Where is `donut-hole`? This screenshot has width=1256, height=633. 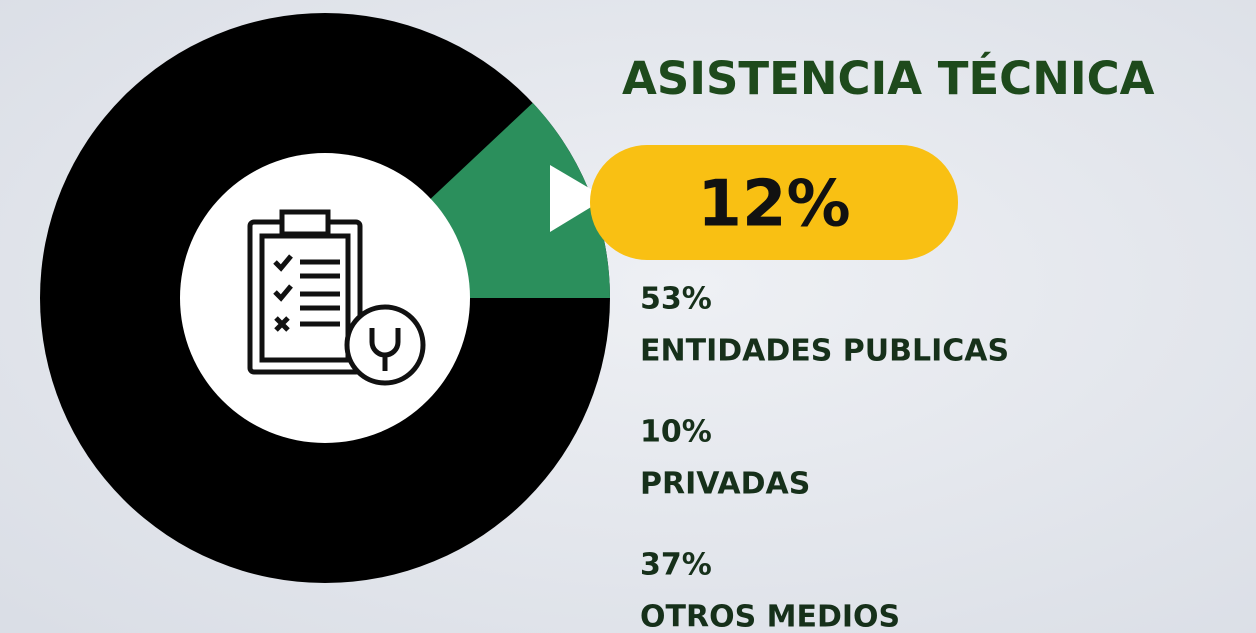 donut-hole is located at coordinates (325, 298).